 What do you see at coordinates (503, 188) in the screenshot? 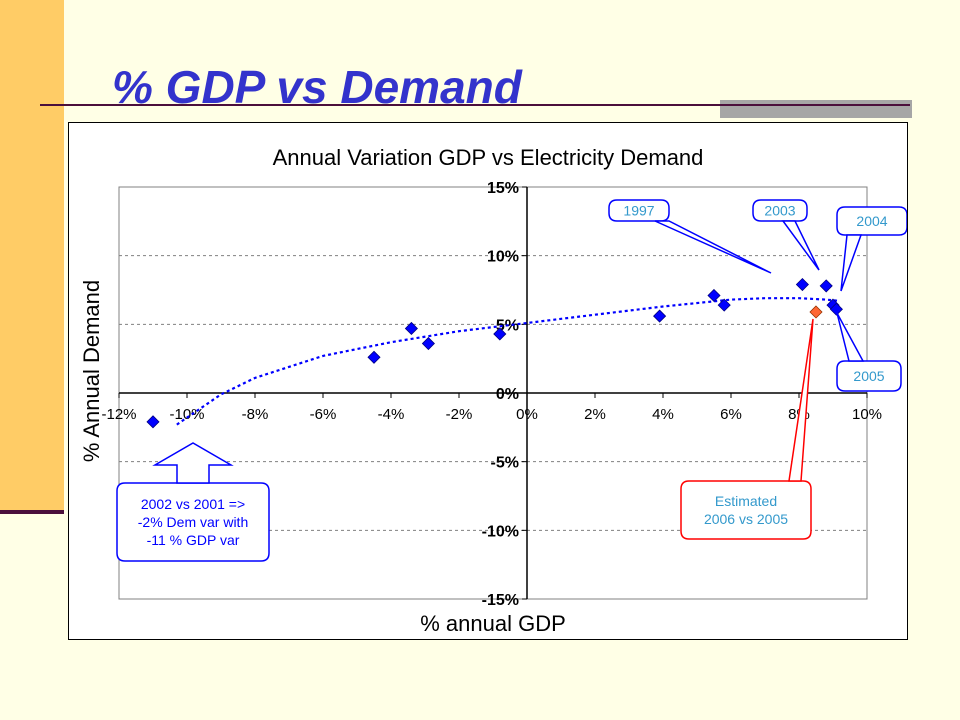
I see `y-tick-label: 15%` at bounding box center [503, 188].